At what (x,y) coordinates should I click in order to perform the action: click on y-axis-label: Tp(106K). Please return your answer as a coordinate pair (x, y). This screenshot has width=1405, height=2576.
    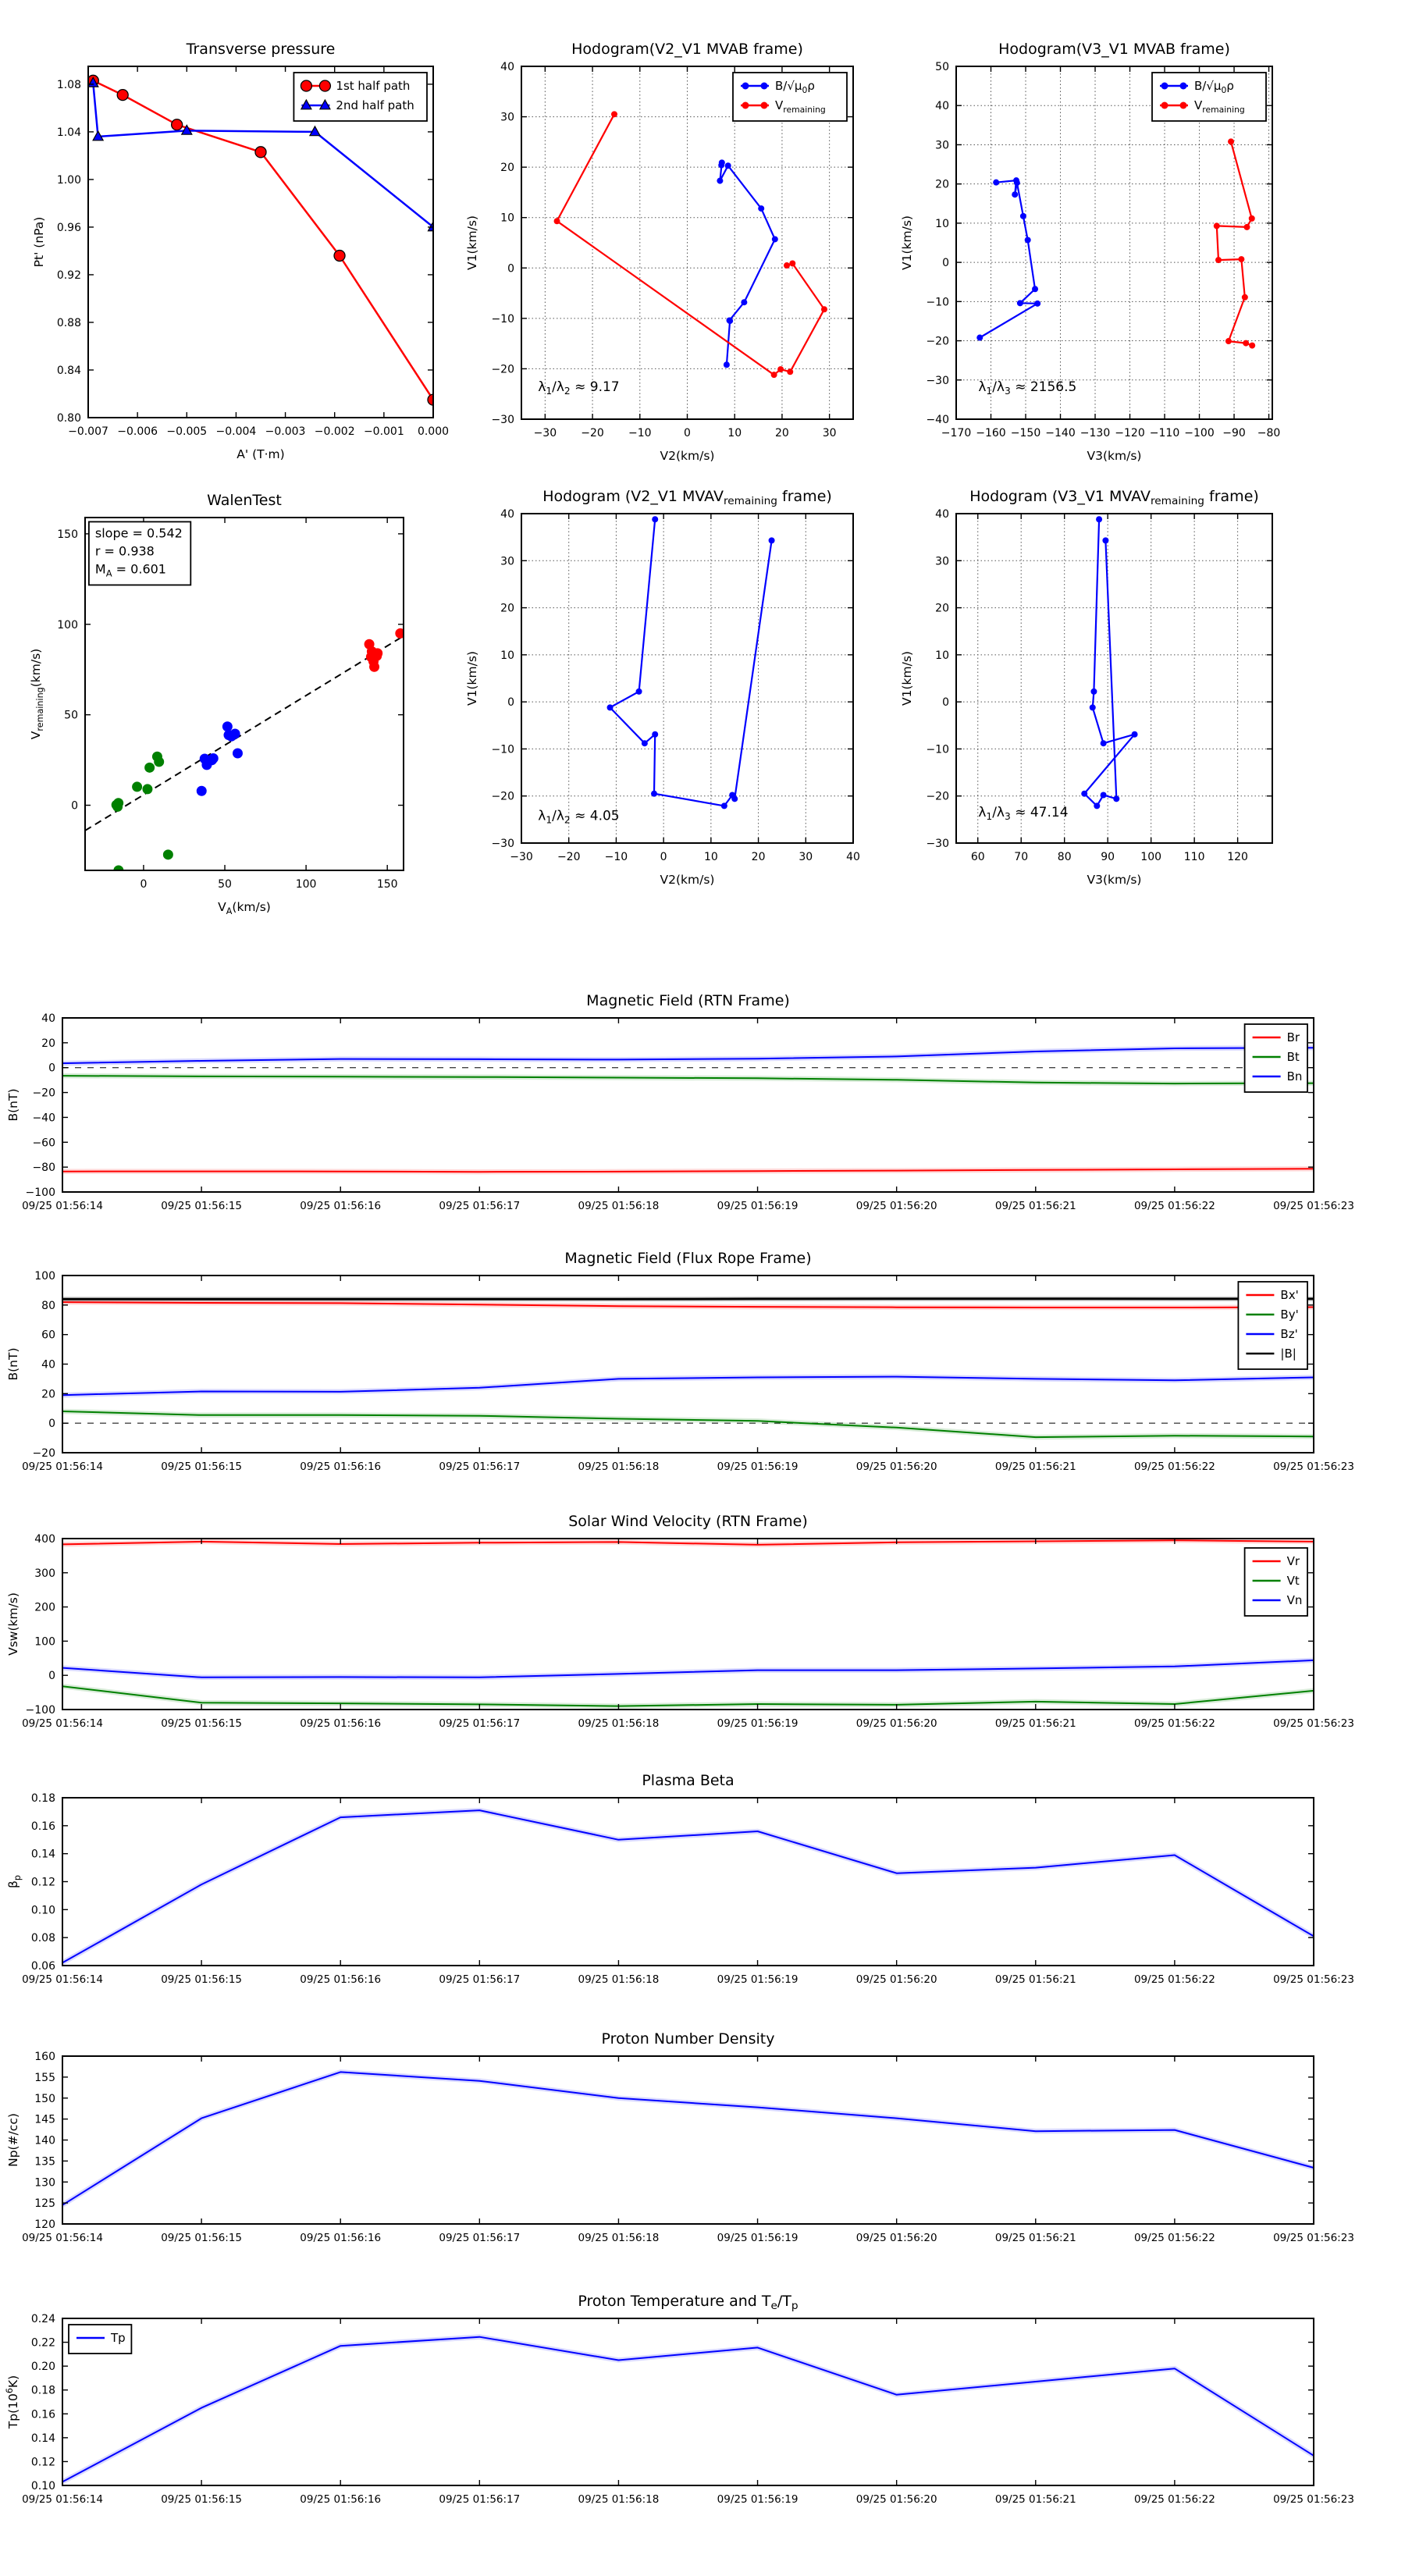
    Looking at the image, I should click on (13, 2402).